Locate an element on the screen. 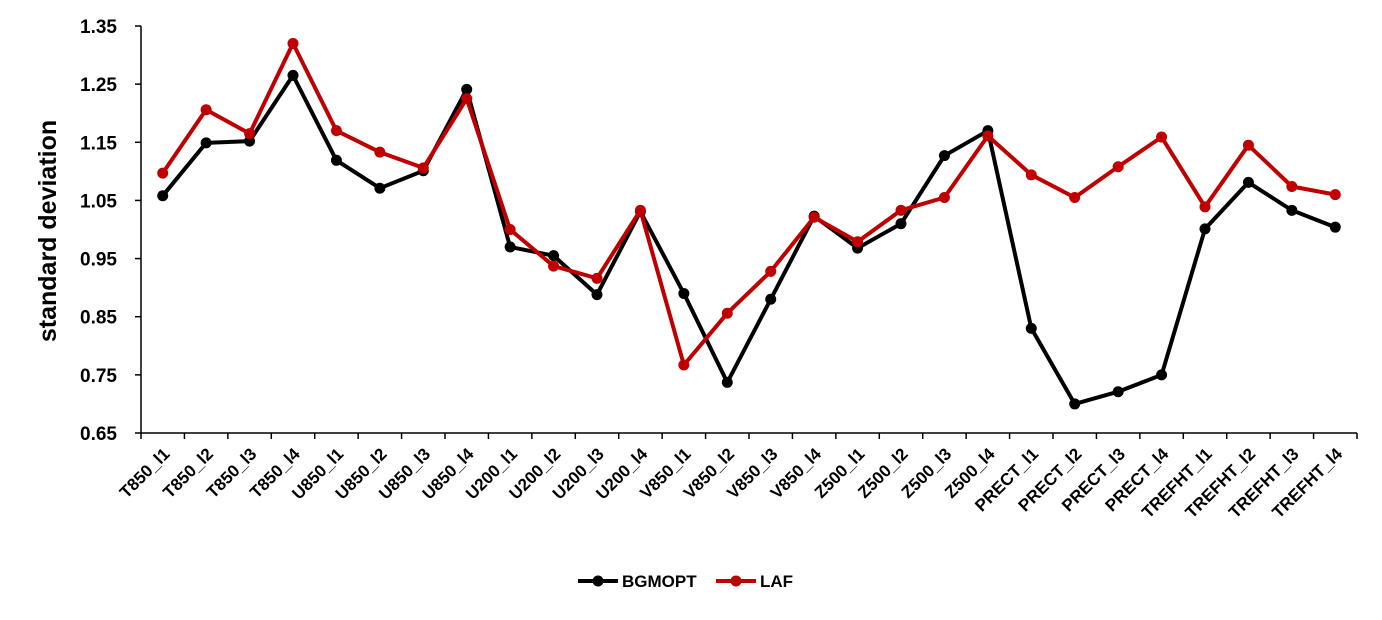 This screenshot has width=1382, height=620. y-tick-label: 0.85 is located at coordinates (98, 318).